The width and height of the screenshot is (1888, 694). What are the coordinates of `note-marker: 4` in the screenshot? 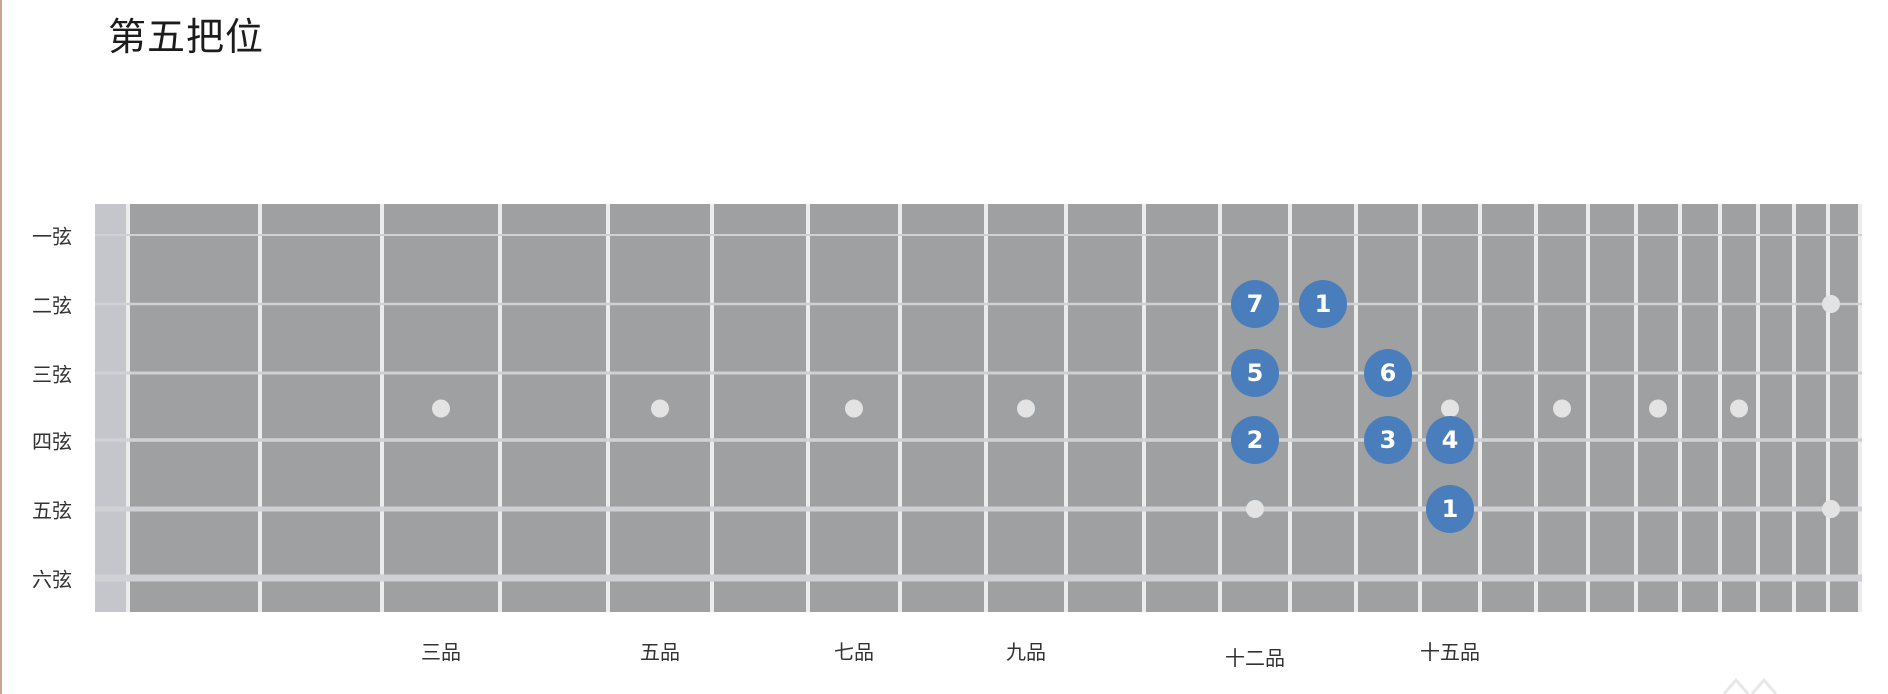 It's located at (1450, 440).